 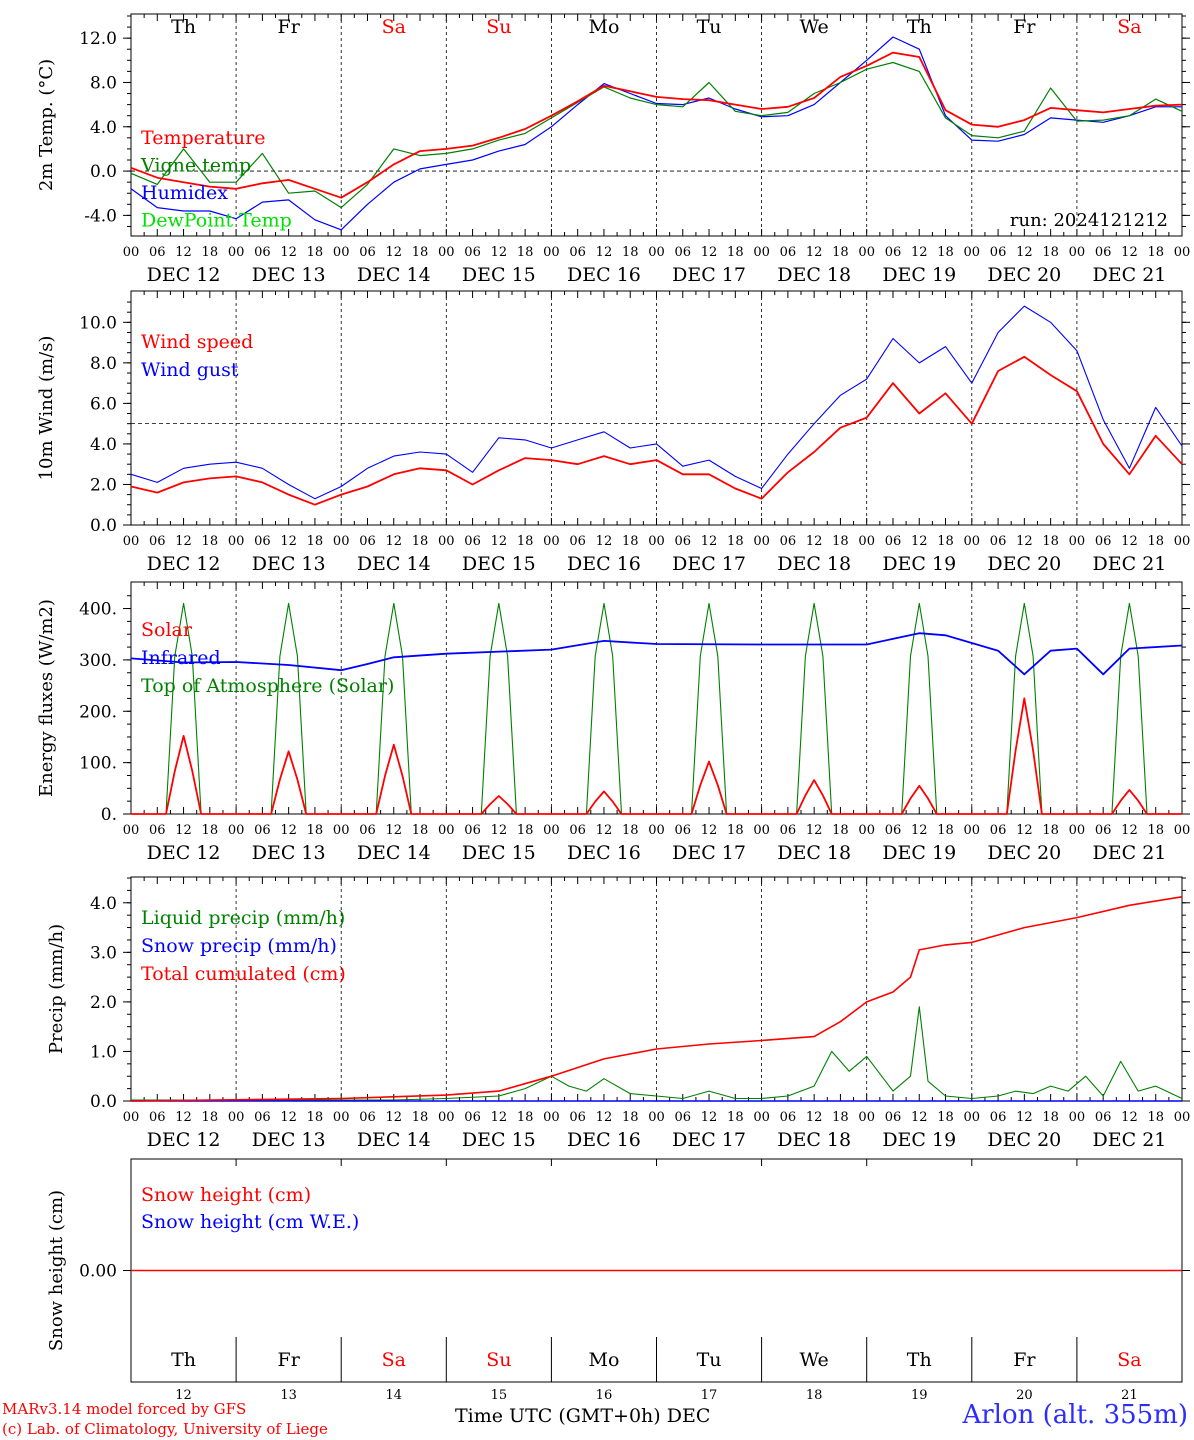 I want to click on y-tick-label: 1.0, so click(x=103, y=1052).